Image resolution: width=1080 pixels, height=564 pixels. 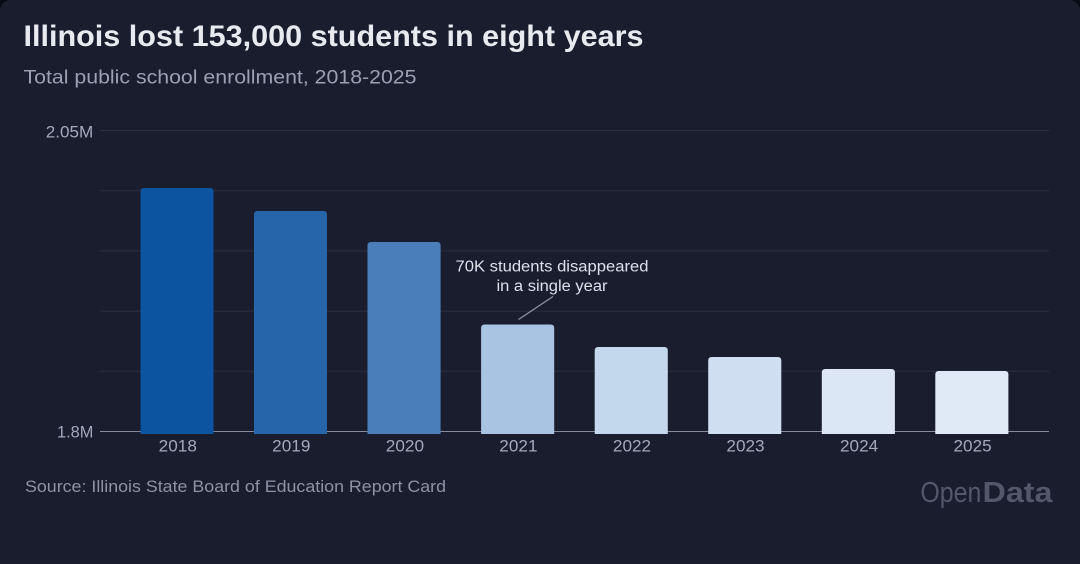 I want to click on svg-text: 2019, so click(x=291, y=445).